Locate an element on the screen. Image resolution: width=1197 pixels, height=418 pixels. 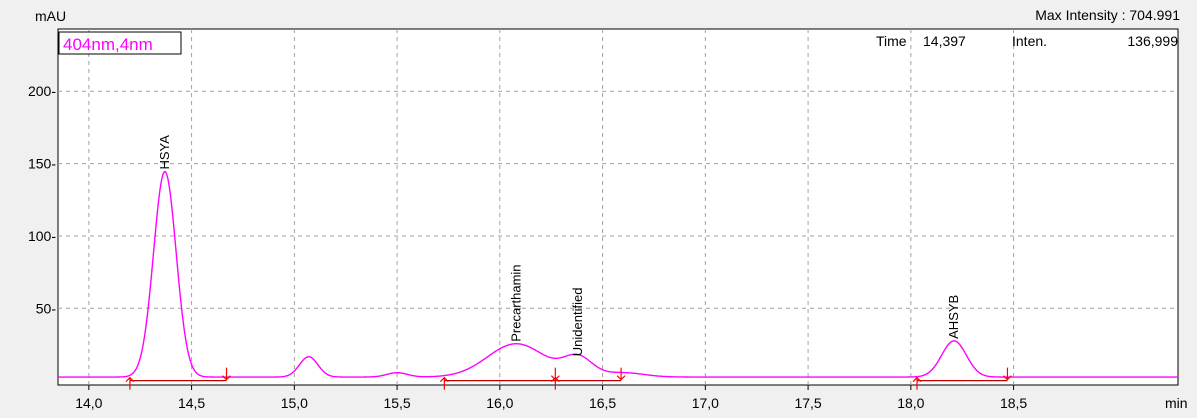
channel-label: 404nm,4nm is located at coordinates (108, 44).